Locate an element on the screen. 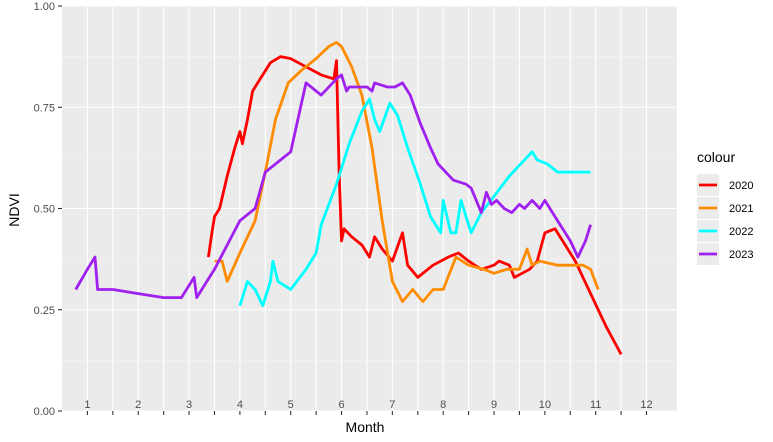 This screenshot has height=442, width=773. legend-label-2023: 2023 is located at coordinates (741, 255).